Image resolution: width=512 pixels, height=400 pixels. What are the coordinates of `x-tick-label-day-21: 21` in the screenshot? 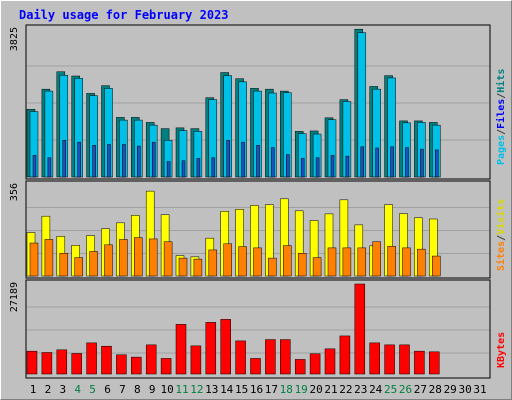 It's located at (330, 389).